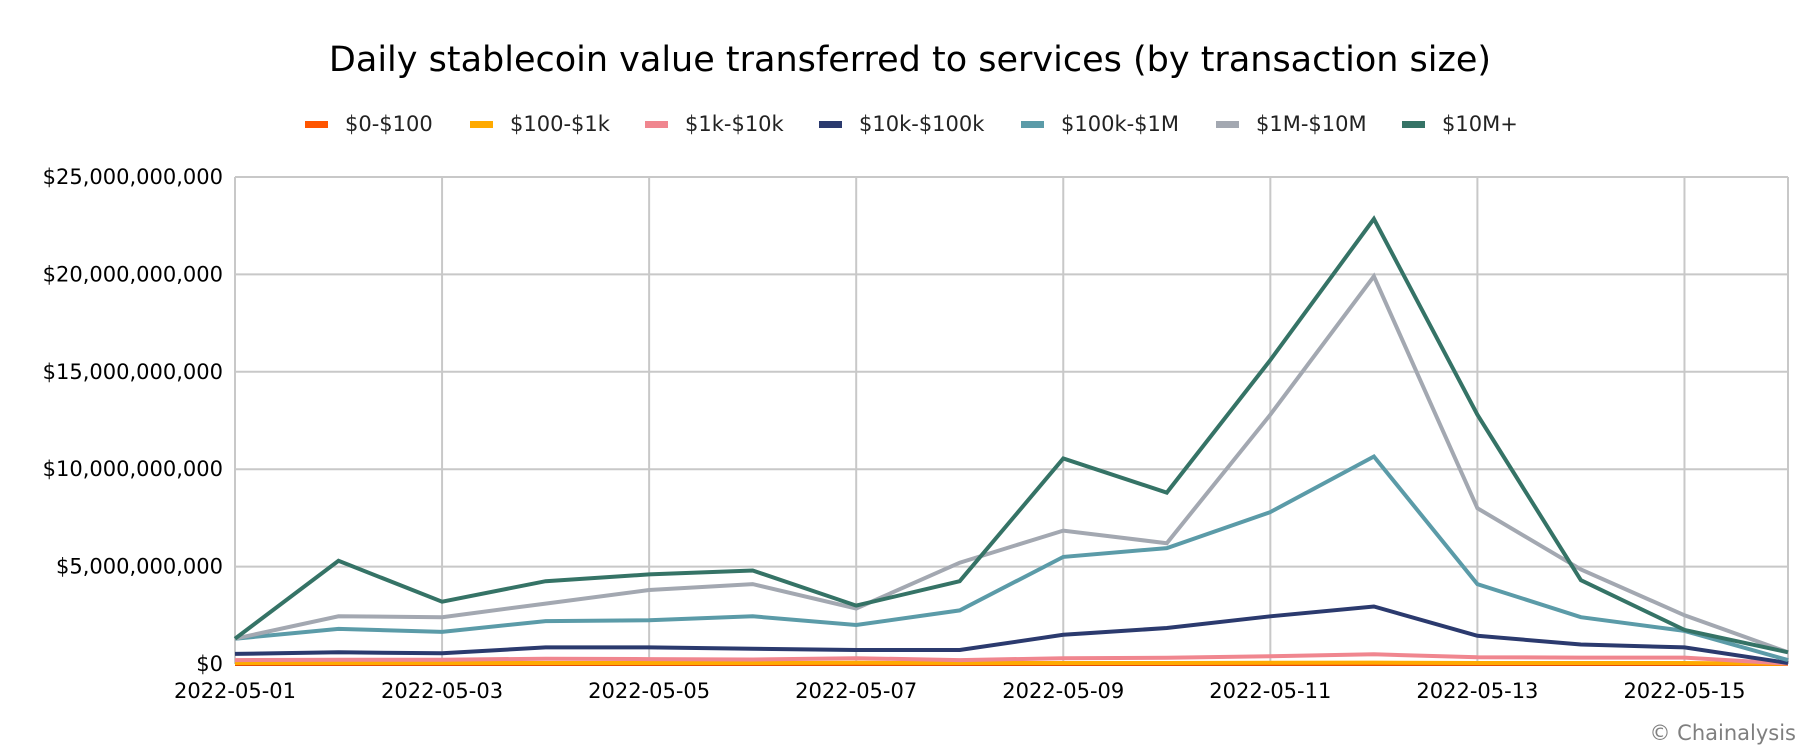 The image size is (1820, 756). What do you see at coordinates (1722, 733) in the screenshot?
I see `copyright-text: © Chainalysis` at bounding box center [1722, 733].